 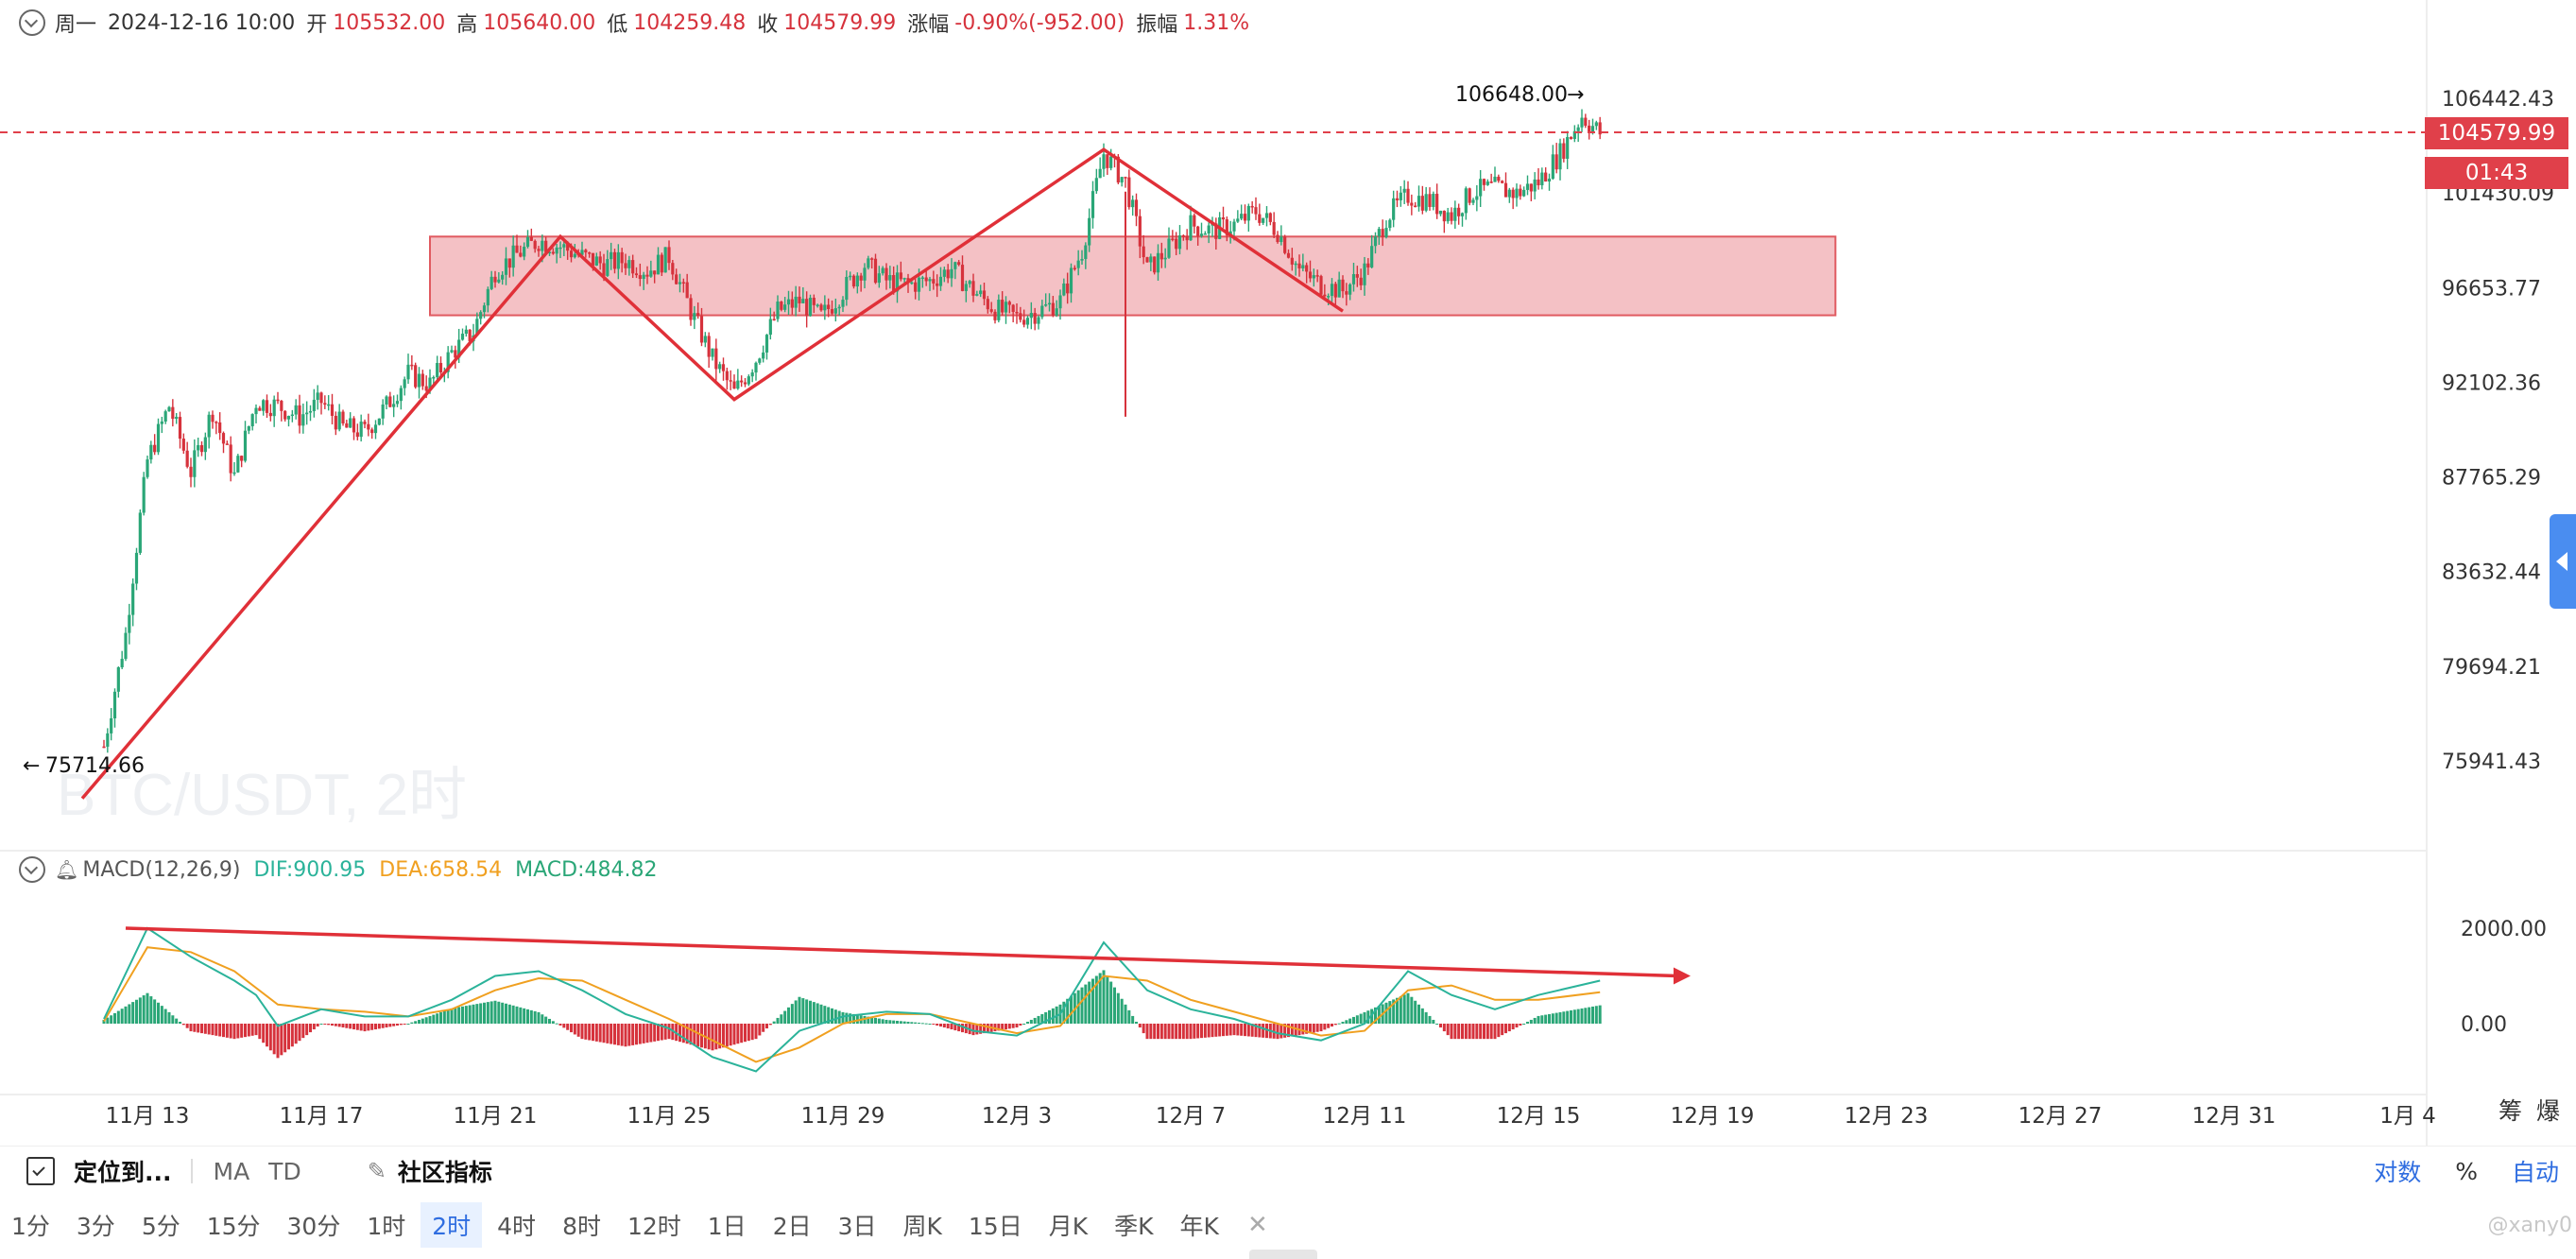 I want to click on timeframe-option: 30分, so click(x=313, y=1226).